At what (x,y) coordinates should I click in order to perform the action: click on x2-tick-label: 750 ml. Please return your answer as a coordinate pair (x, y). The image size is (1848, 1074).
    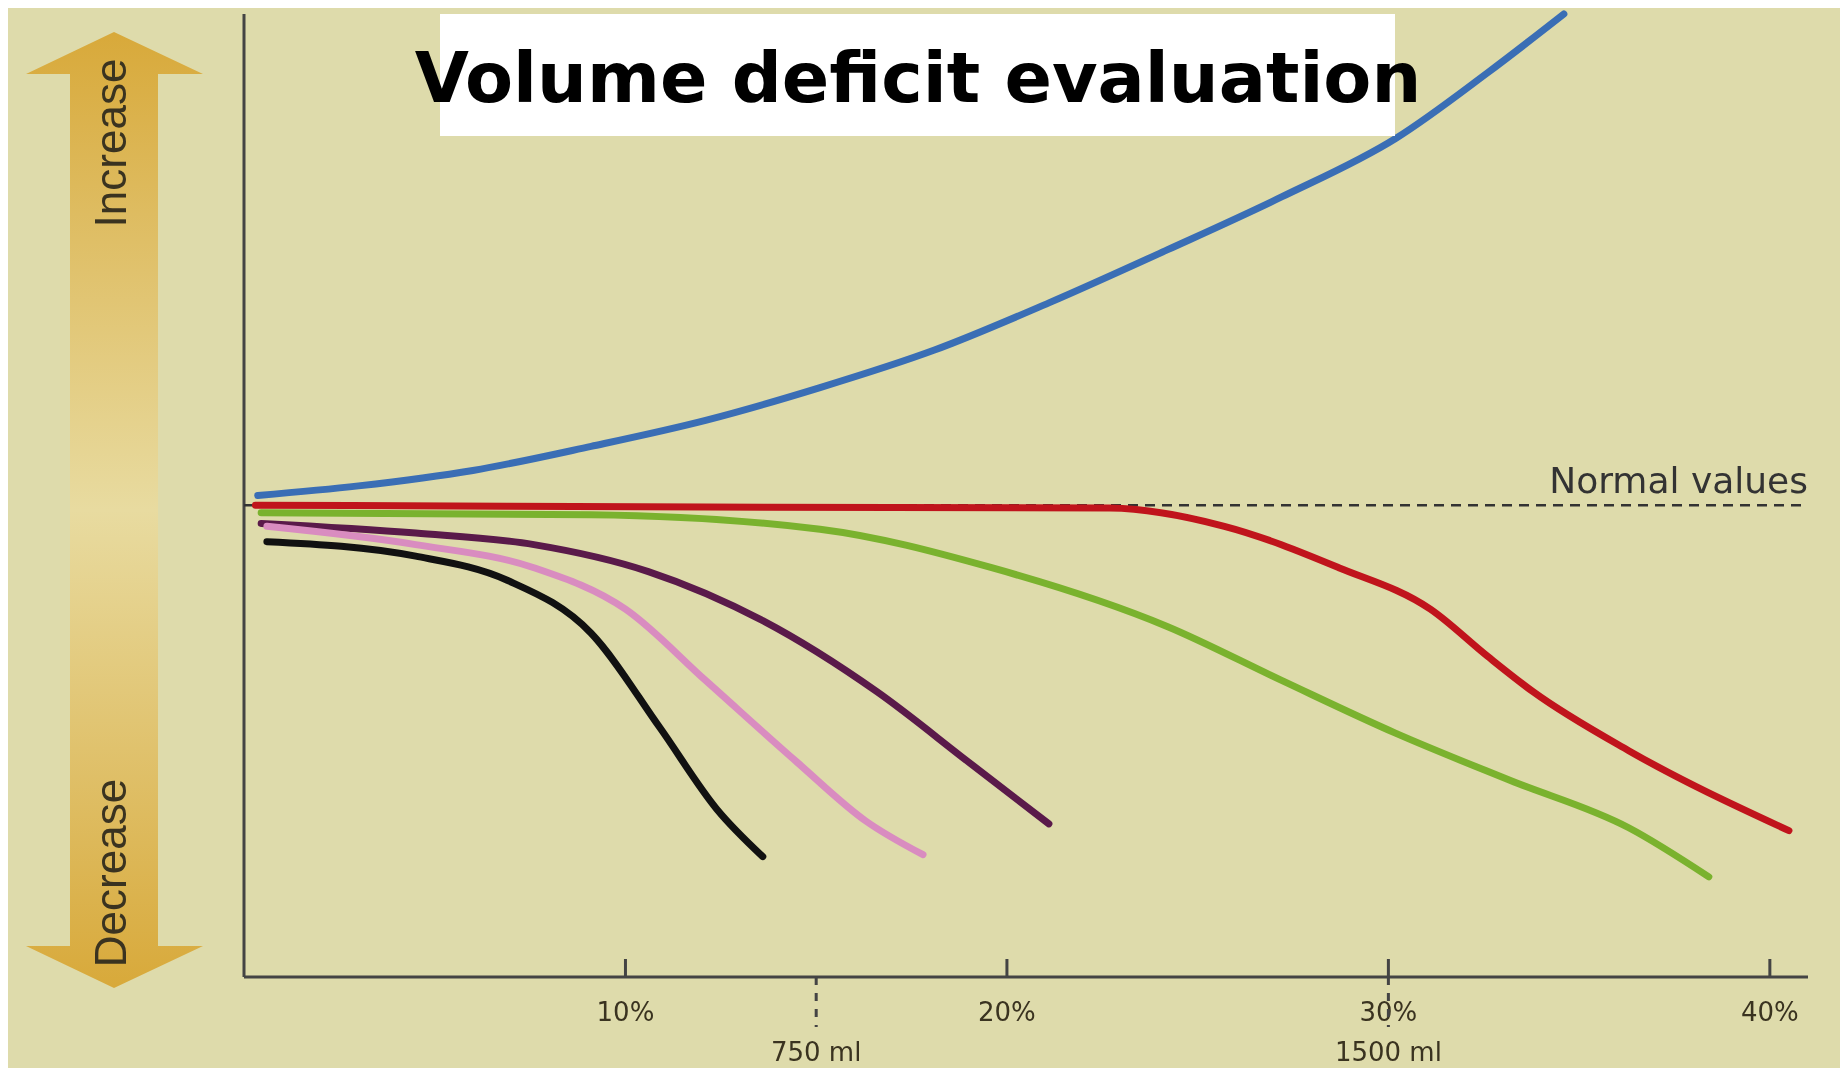
    Looking at the image, I should click on (816, 1052).